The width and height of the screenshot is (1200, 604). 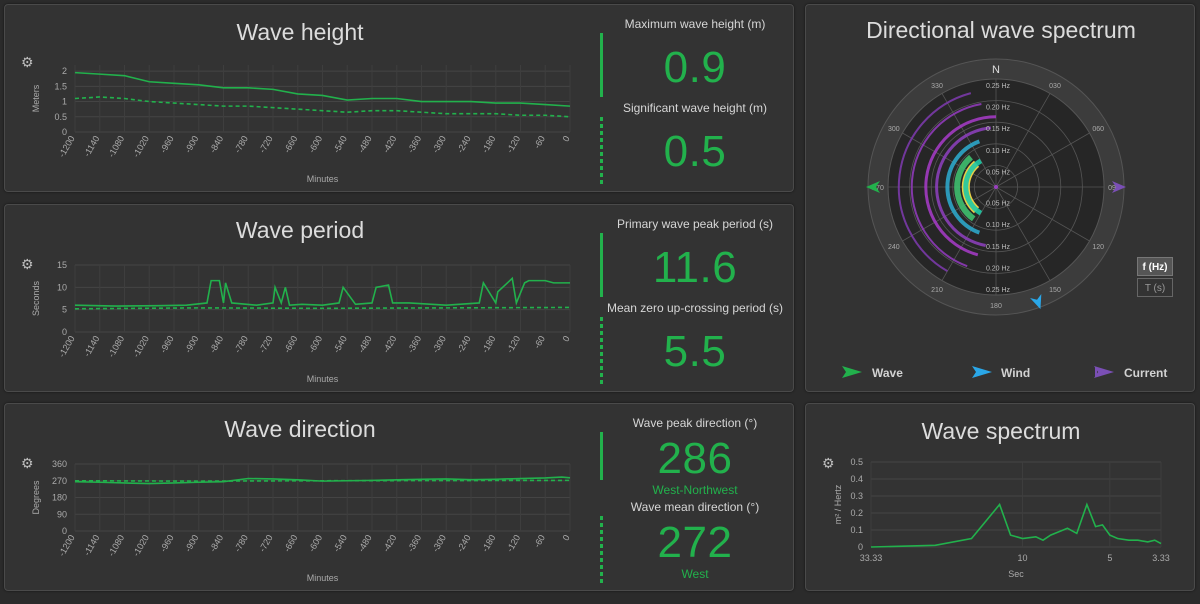 What do you see at coordinates (695, 542) in the screenshot?
I see `mean-direction-value: 272` at bounding box center [695, 542].